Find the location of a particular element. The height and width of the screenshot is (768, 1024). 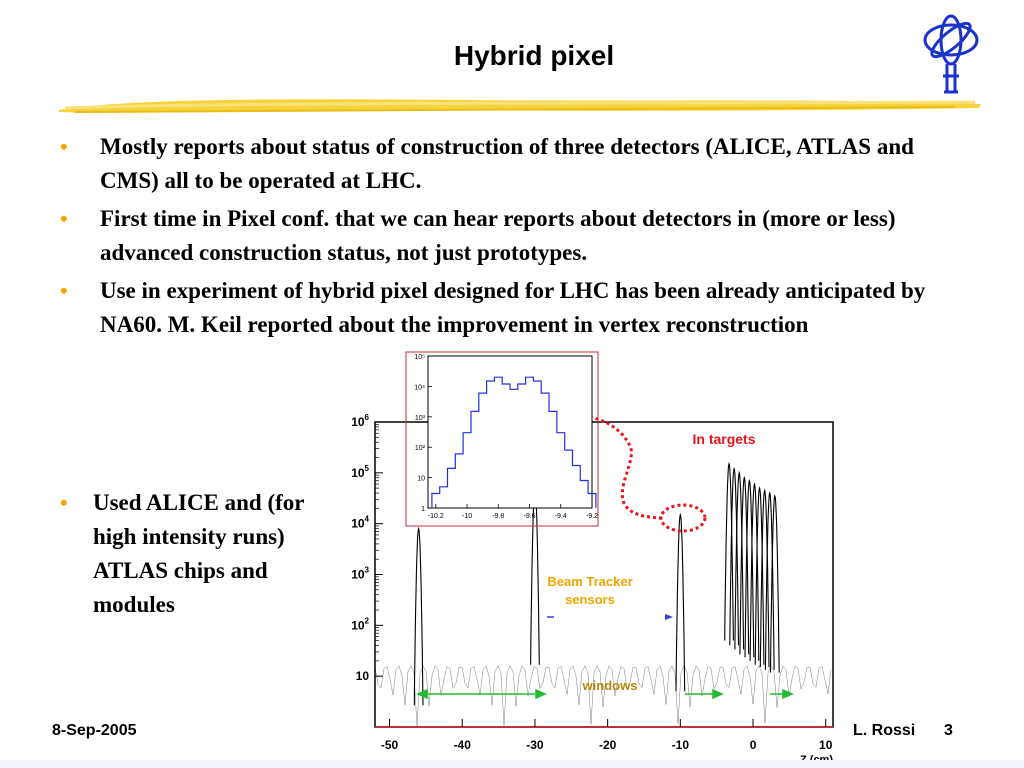

inset-x-tick-label: -10 is located at coordinates (467, 516).